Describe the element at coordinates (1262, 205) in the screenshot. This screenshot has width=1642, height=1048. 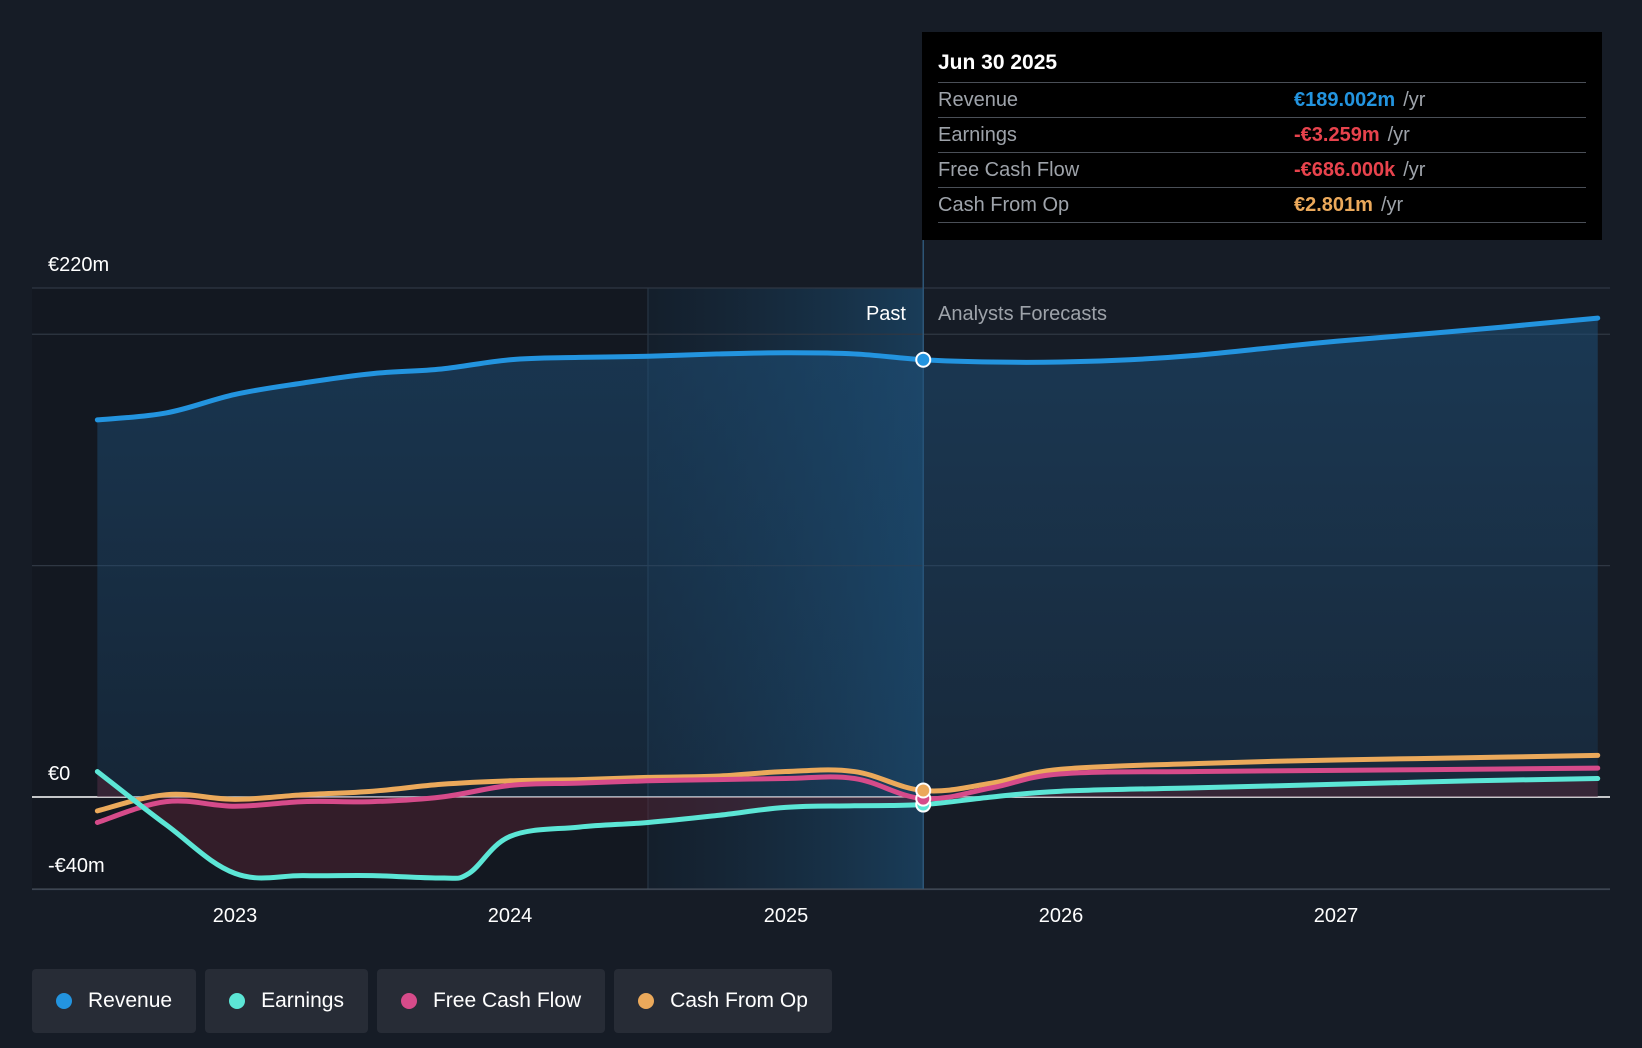
I see `tooltip-row-cash-from-op: Cash From Op €2.801m/yr` at that location.